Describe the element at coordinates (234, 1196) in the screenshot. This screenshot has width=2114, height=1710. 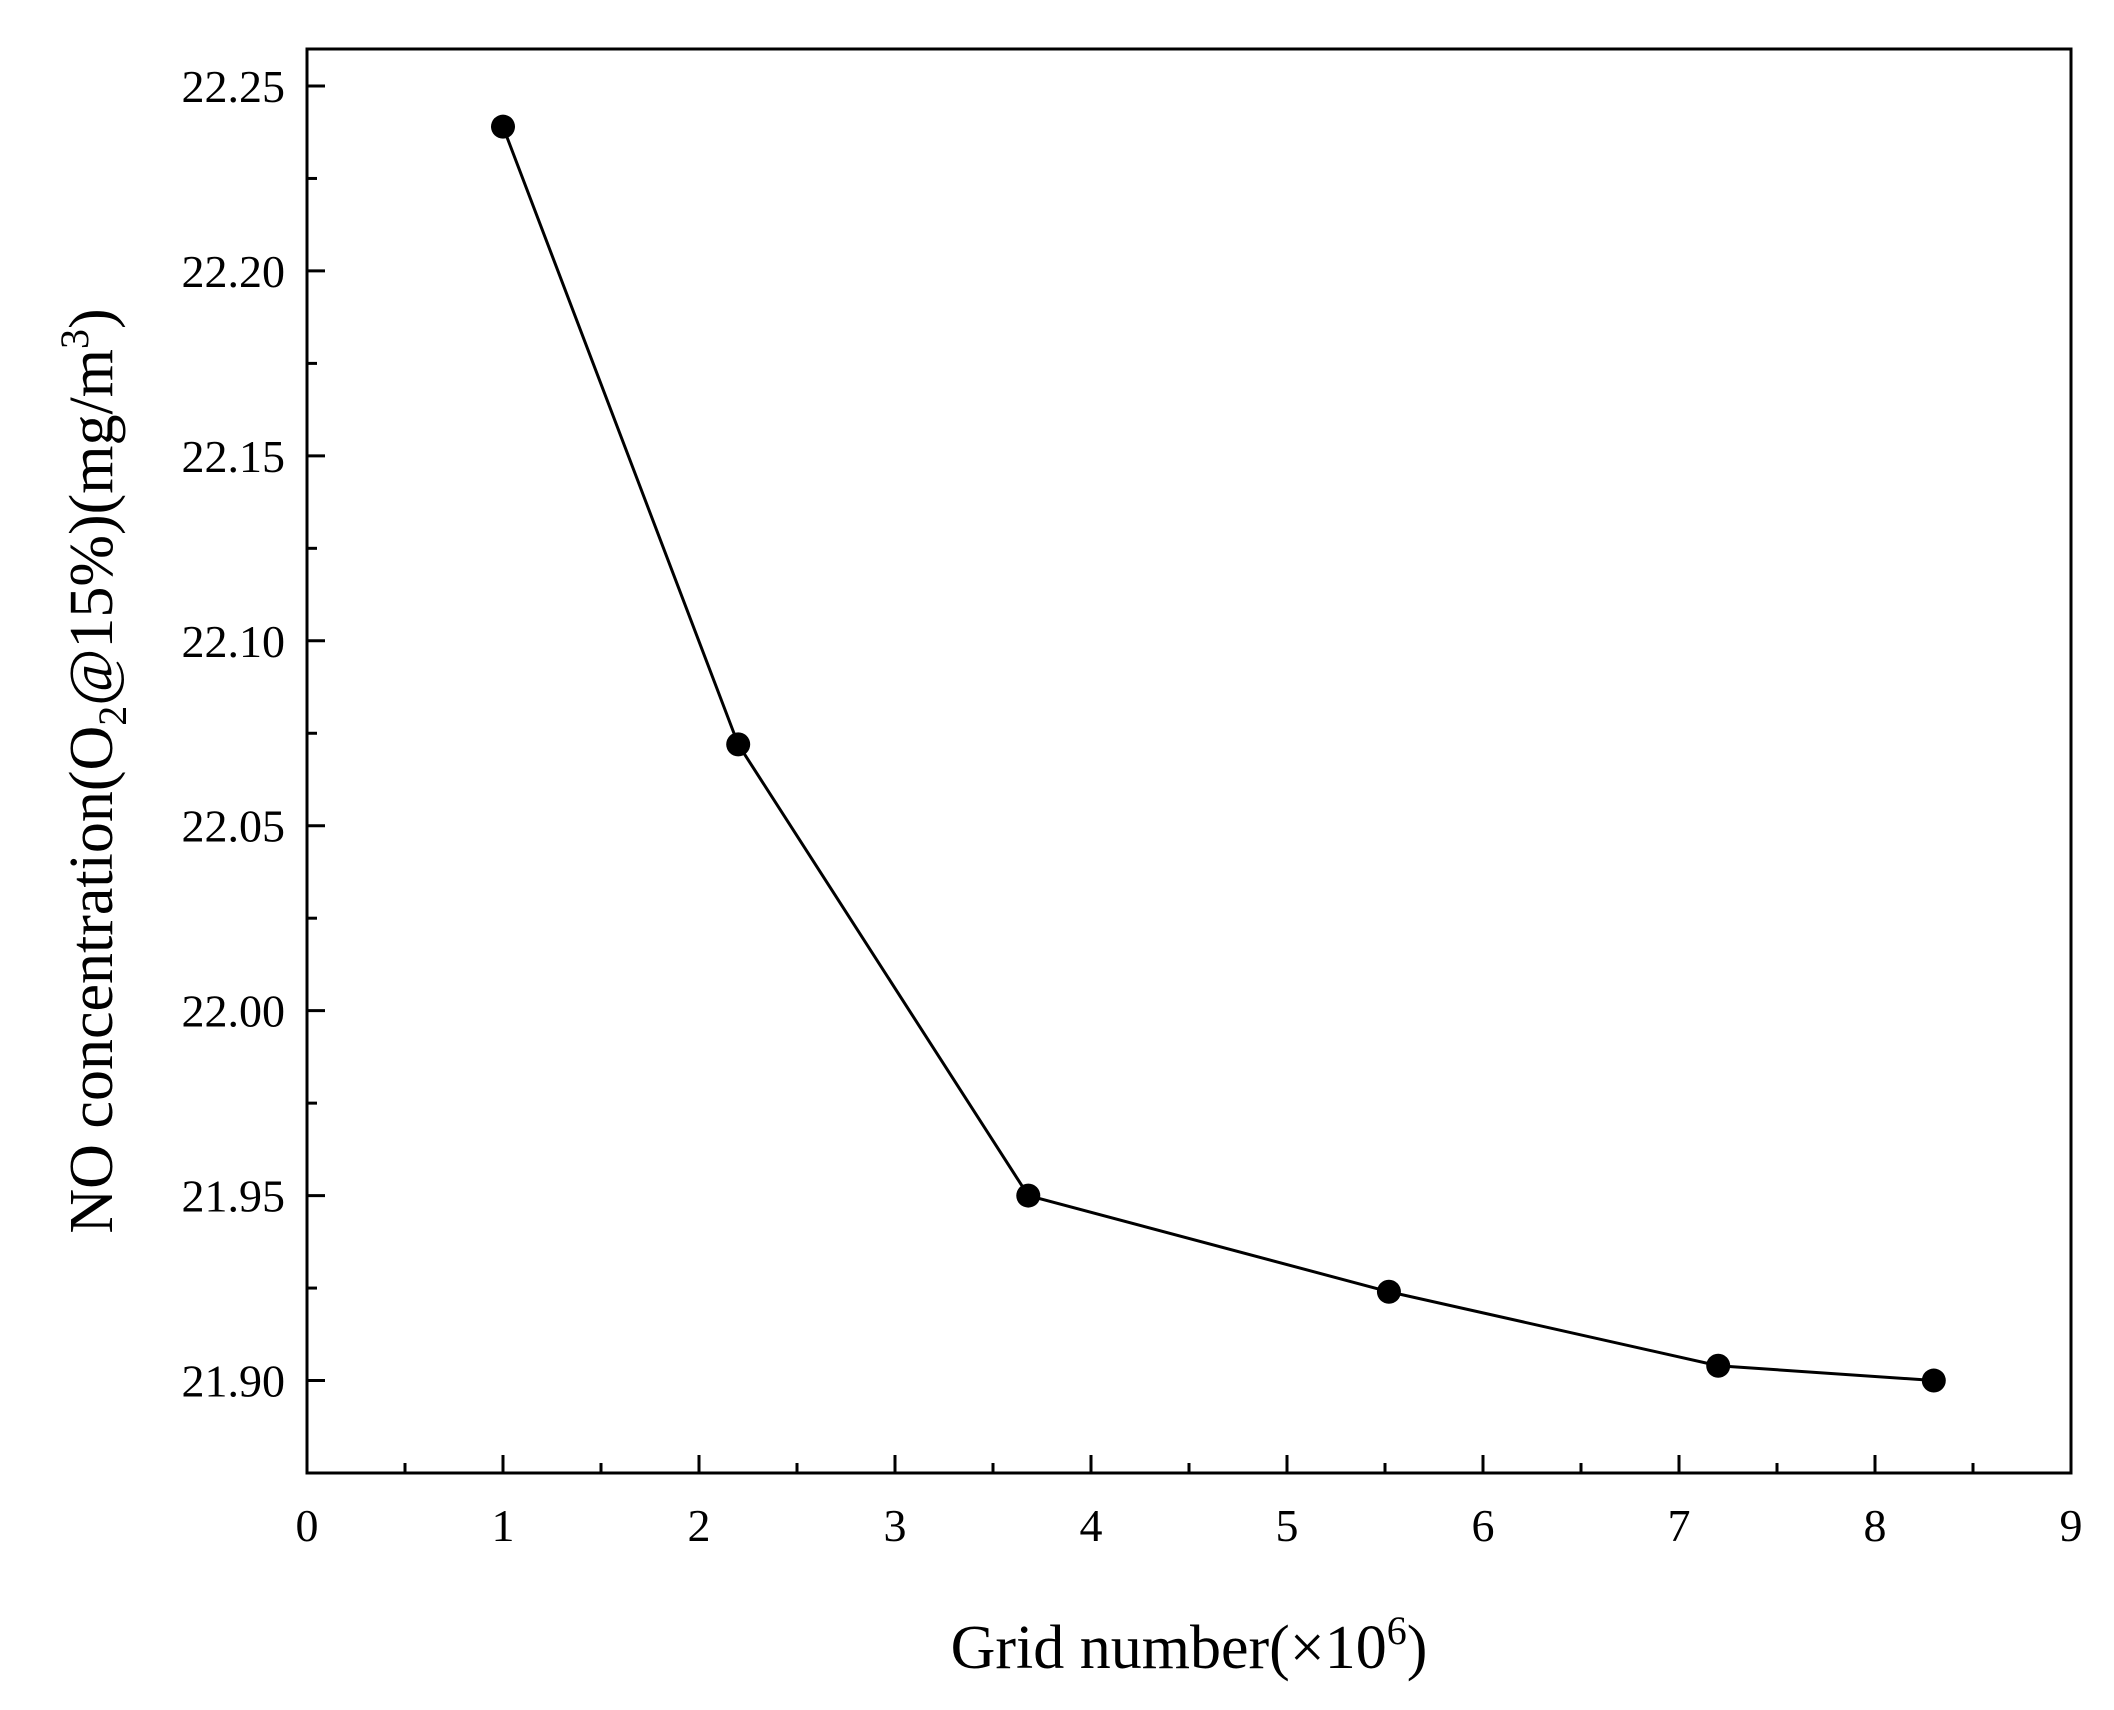
I see `y-tick-label: 21.95` at that location.